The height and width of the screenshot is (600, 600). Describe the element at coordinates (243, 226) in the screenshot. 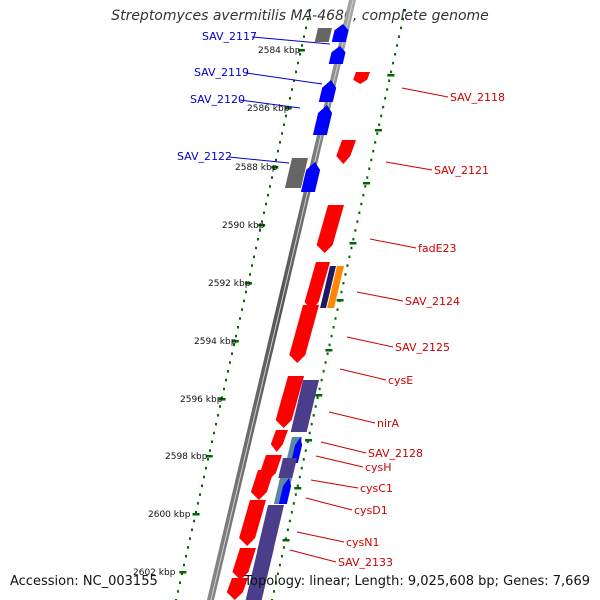

I see `bp-tick-label: 2590 kbp` at that location.